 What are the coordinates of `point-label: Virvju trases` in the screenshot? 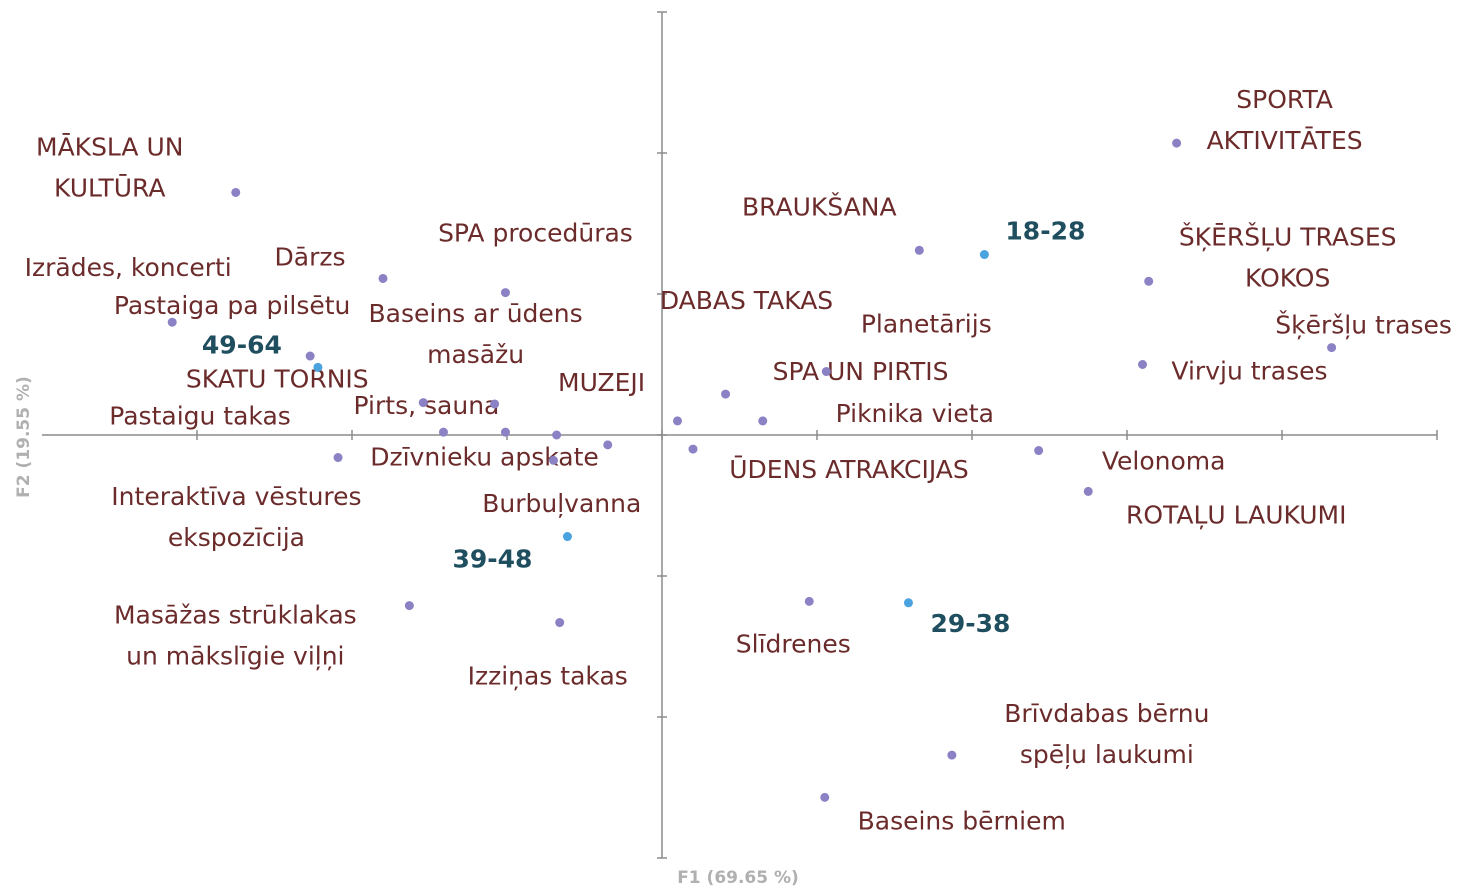 It's located at (1249, 371).